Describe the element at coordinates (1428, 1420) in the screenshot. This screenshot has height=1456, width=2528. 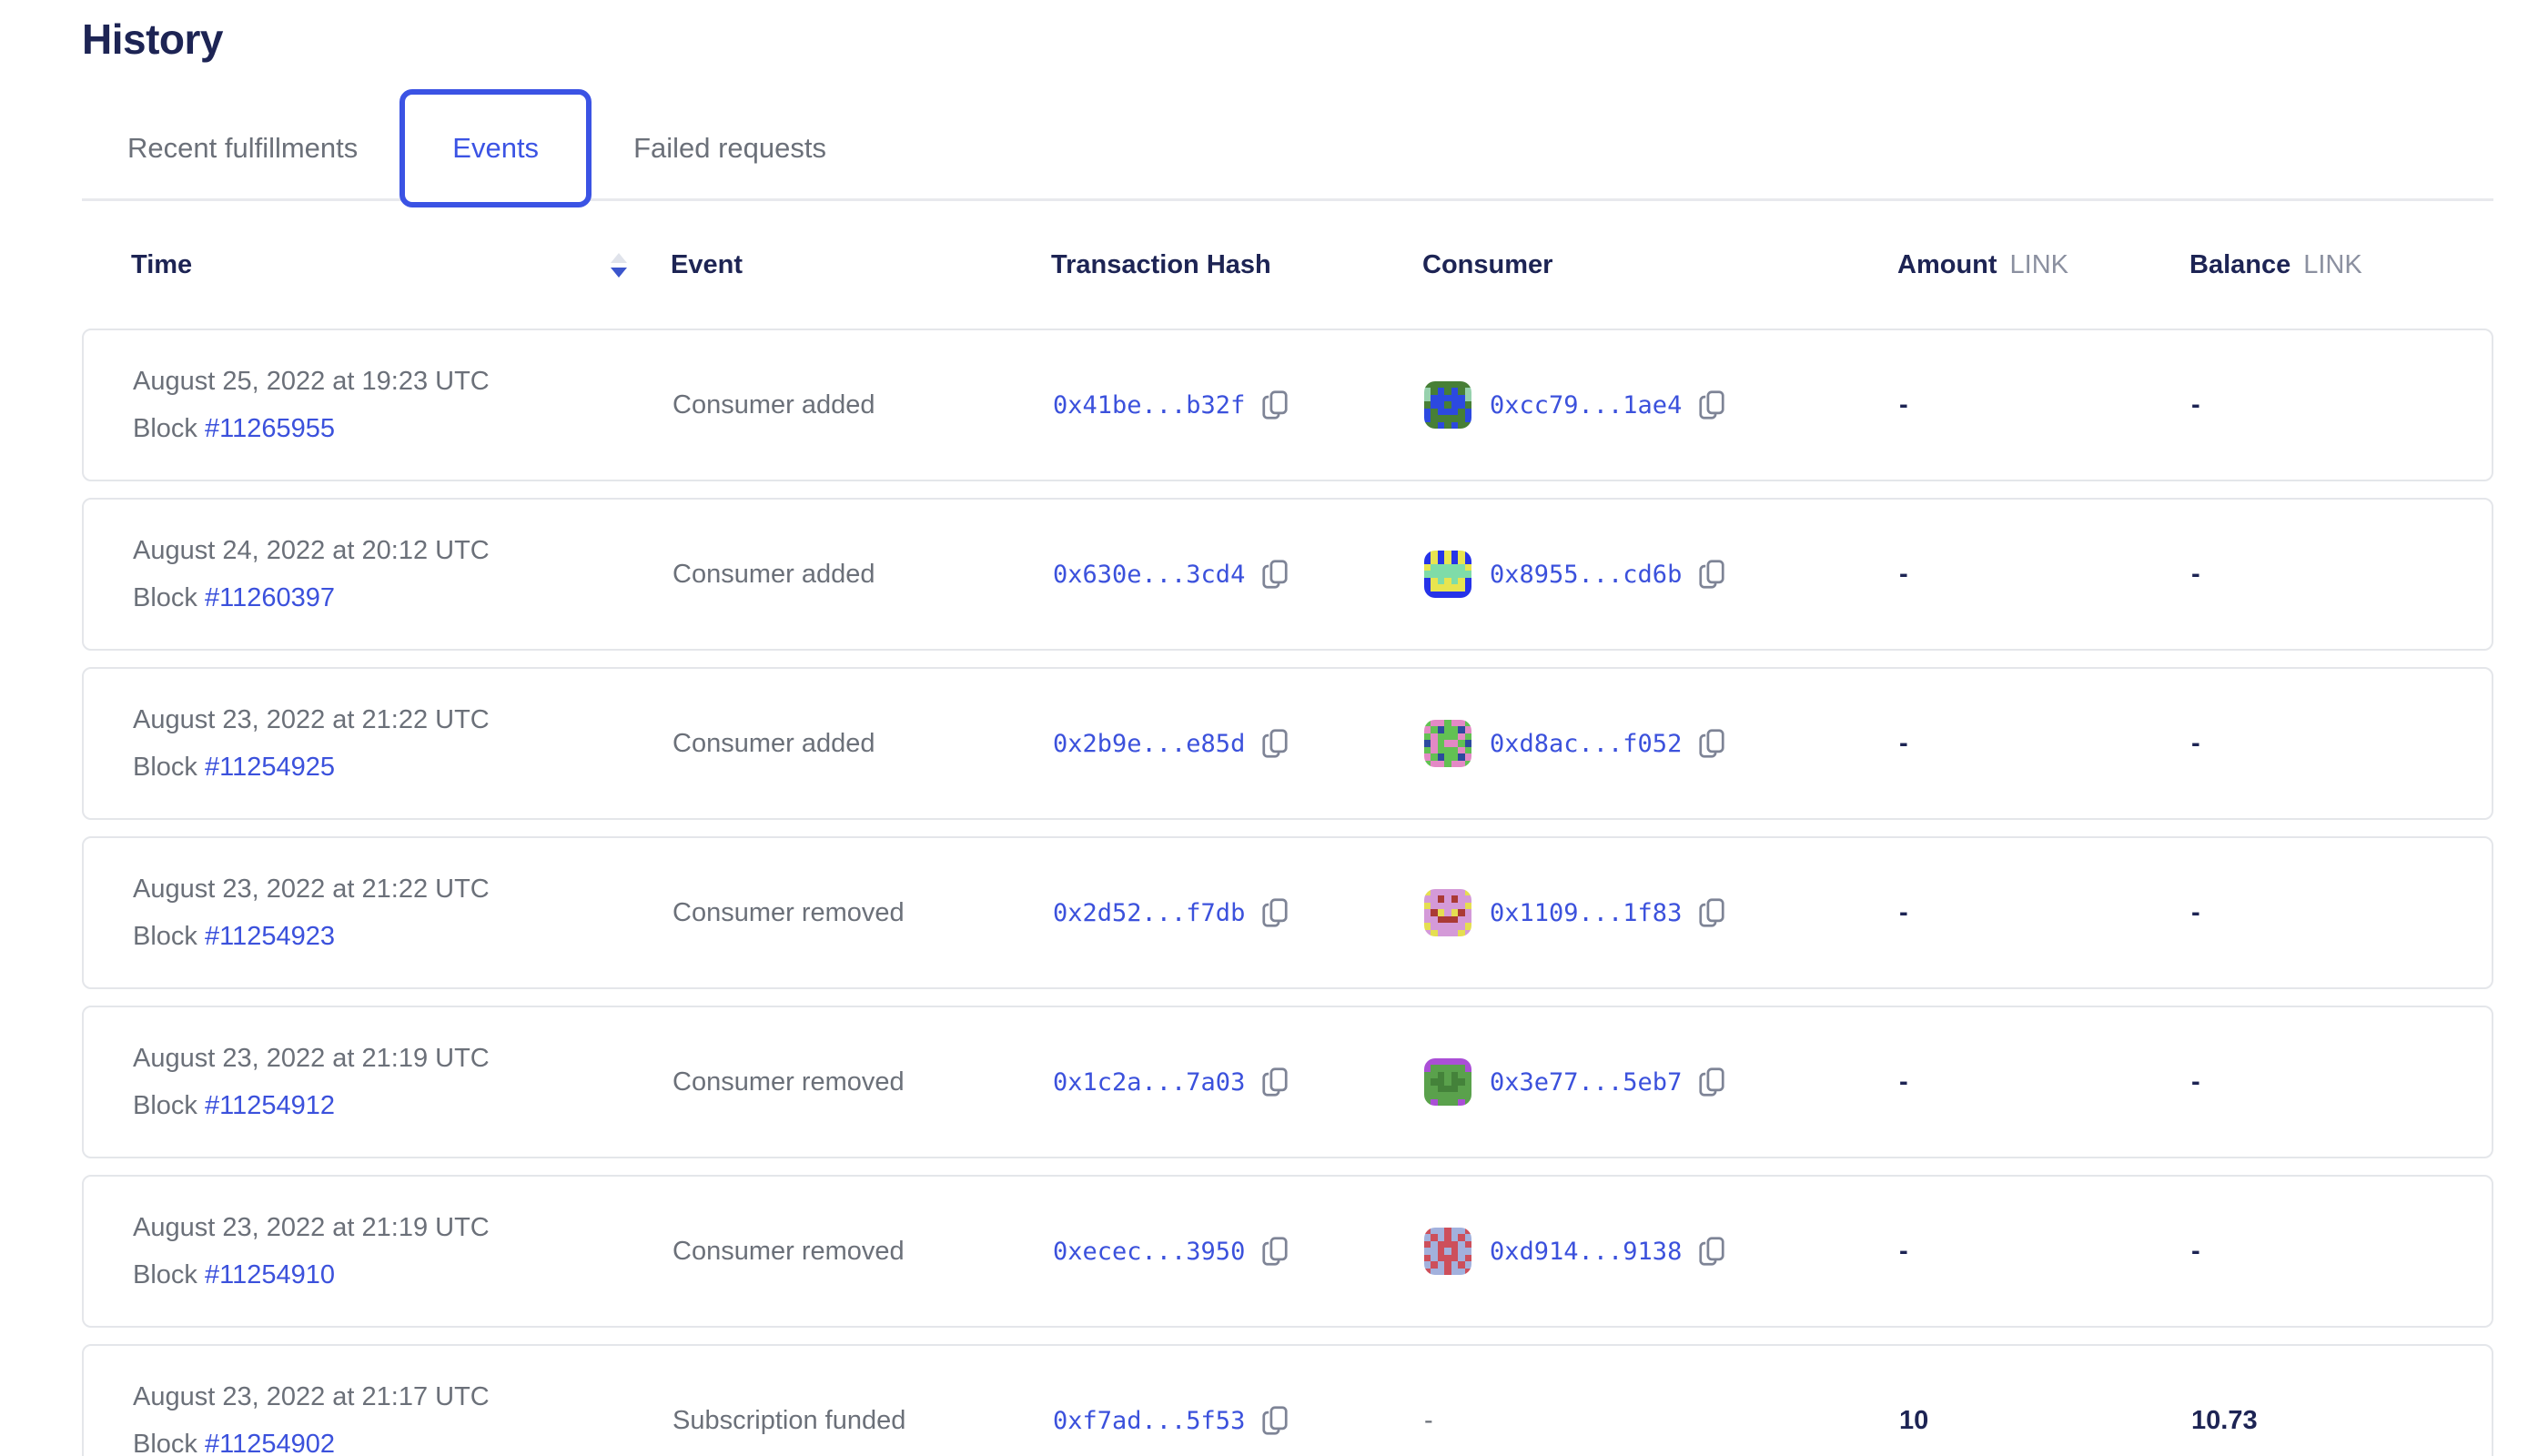
I see `consumer-empty-value: -` at that location.